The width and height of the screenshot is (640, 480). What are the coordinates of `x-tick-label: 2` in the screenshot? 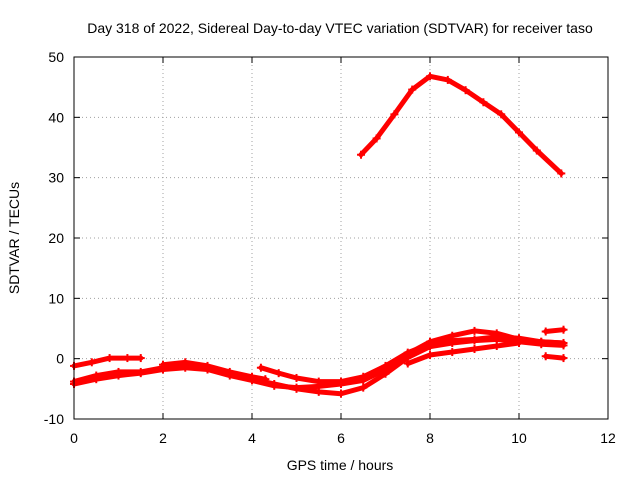 It's located at (163, 438).